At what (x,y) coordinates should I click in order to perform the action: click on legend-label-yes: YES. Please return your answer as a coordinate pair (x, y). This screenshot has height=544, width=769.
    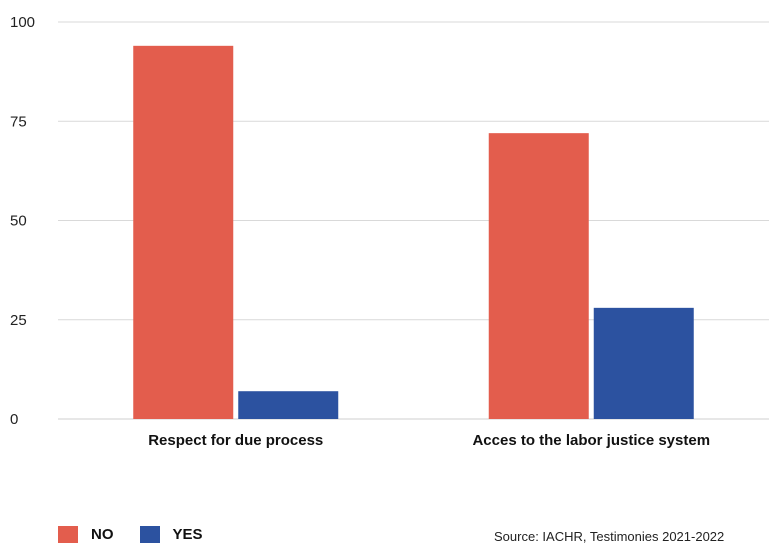
    Looking at the image, I should click on (187, 534).